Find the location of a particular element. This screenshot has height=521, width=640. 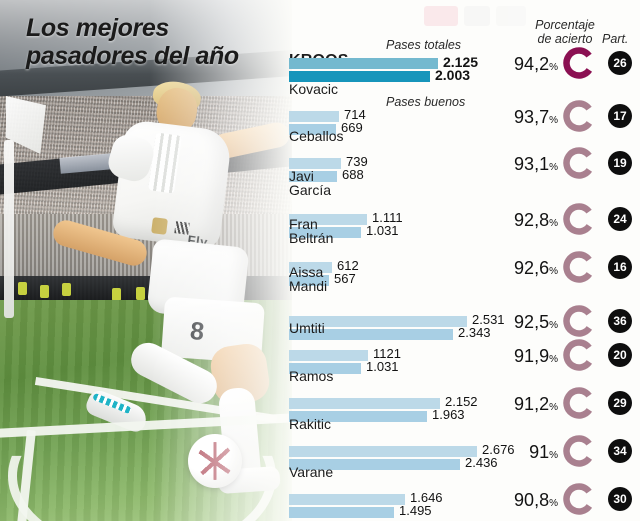

value-good-passes: 1.963 is located at coordinates (448, 414).